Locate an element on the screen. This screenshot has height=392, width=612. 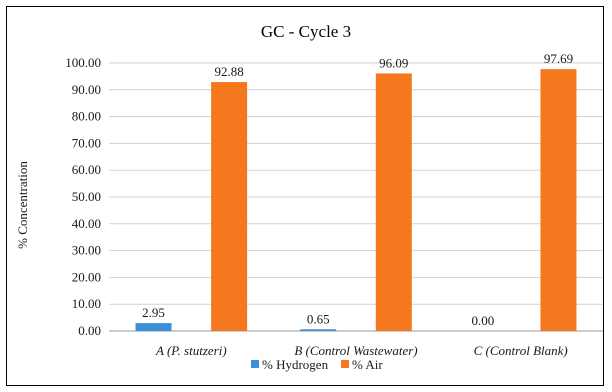
data-label: 0.00 is located at coordinates (482, 320).